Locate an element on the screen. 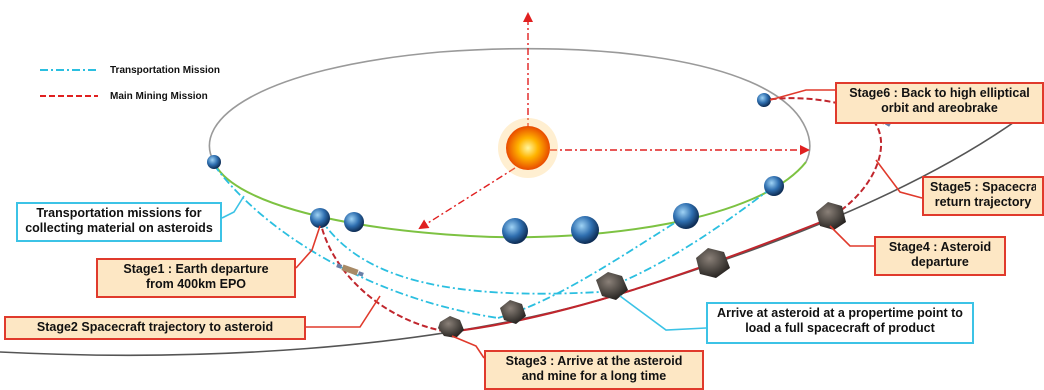 Image resolution: width=1044 pixels, height=390 pixels. stage1-line1: Stage1 : Earth departure is located at coordinates (196, 269).